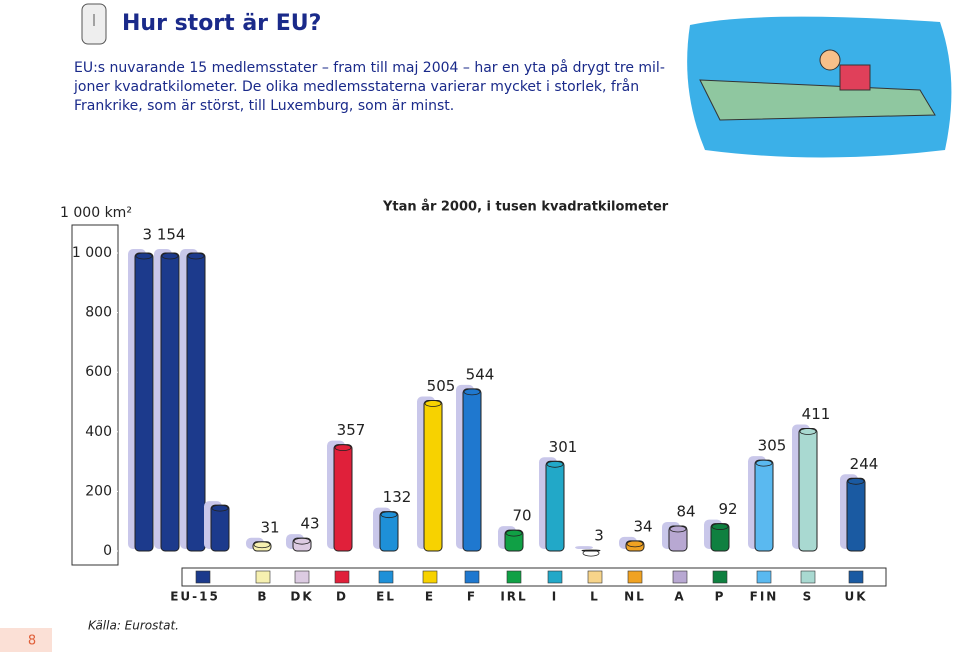 Image resolution: width=960 pixels, height=656 pixels. Describe the element at coordinates (430, 597) in the screenshot. I see `x-tick-label: E` at that location.